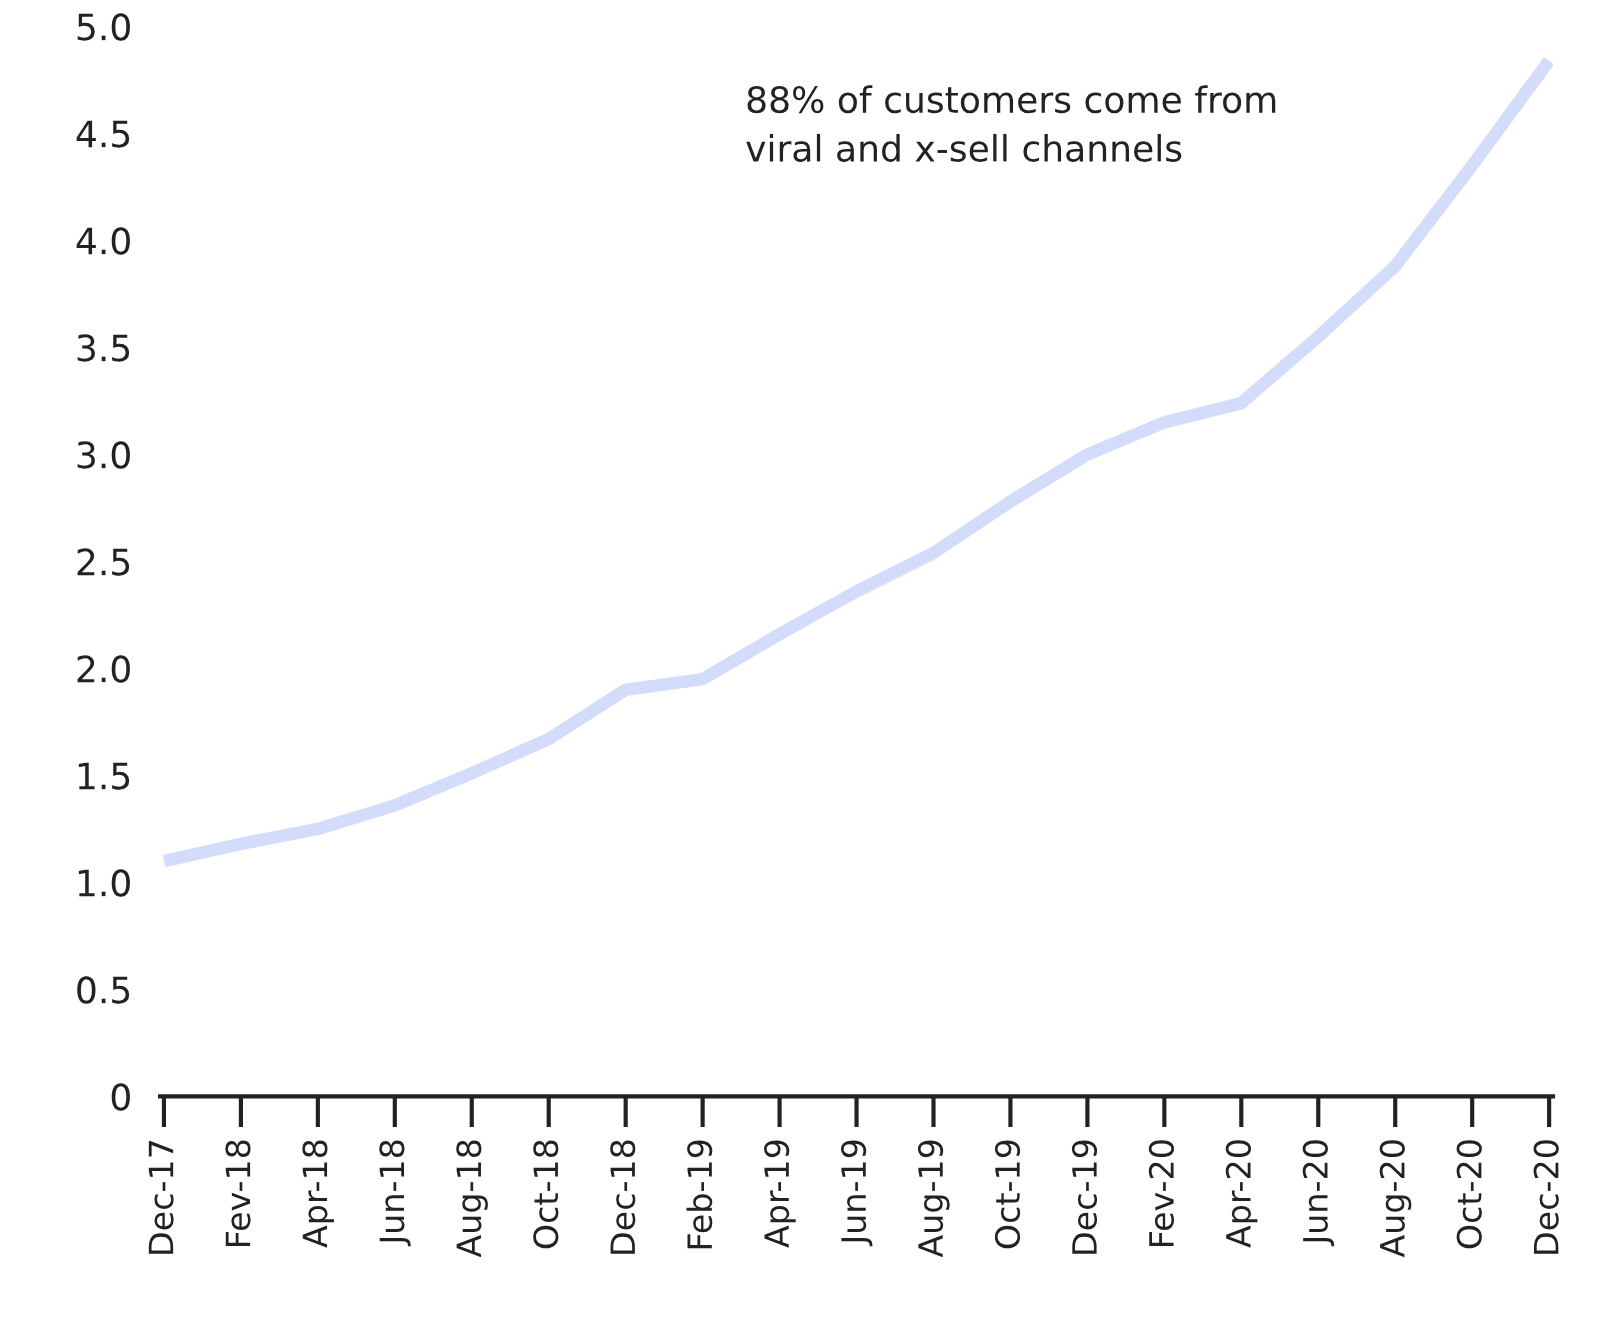 The width and height of the screenshot is (1601, 1321). I want to click on x-tick-label: Feb-19, so click(699, 1194).